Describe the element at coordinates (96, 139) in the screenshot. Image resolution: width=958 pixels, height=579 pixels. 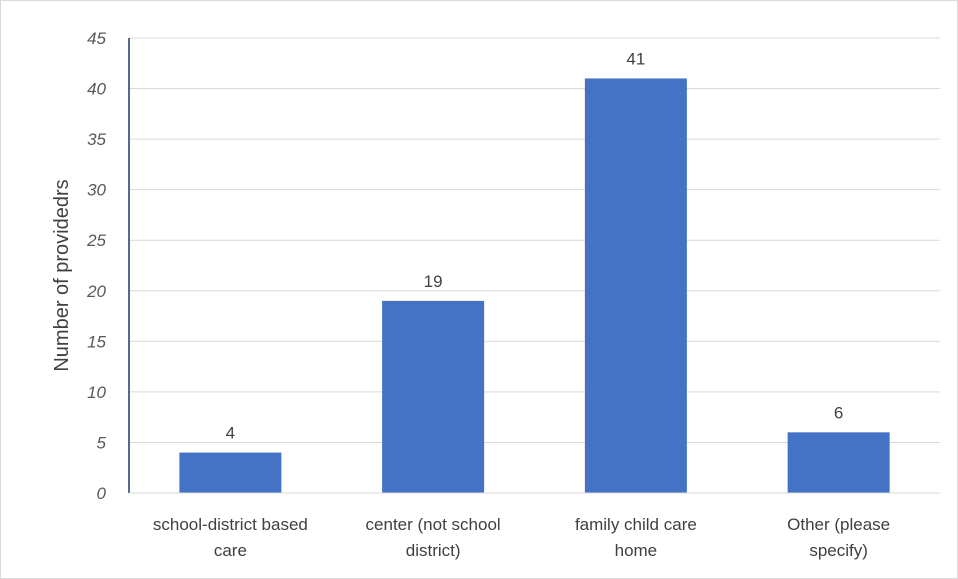
I see `y-tick-label: 35` at that location.